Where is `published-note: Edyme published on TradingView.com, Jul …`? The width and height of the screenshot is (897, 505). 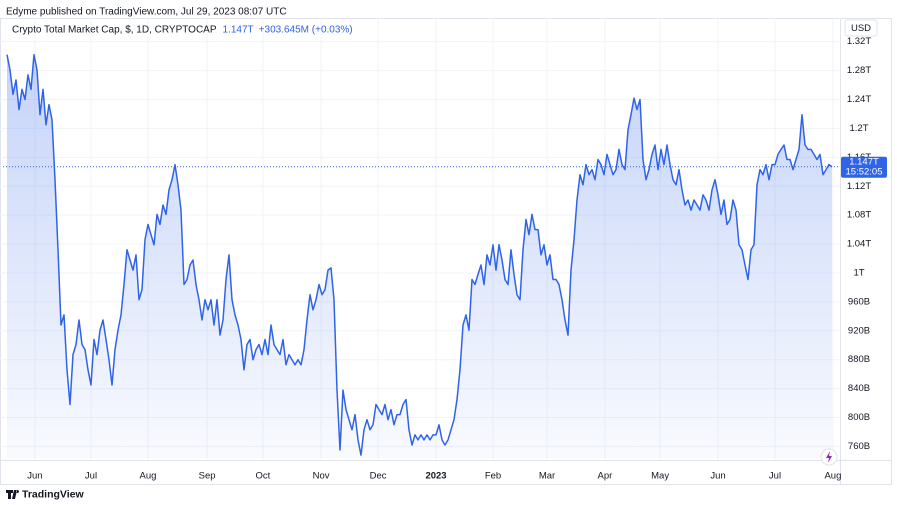
published-note: Edyme published on TradingView.com, Jul … is located at coordinates (146, 12).